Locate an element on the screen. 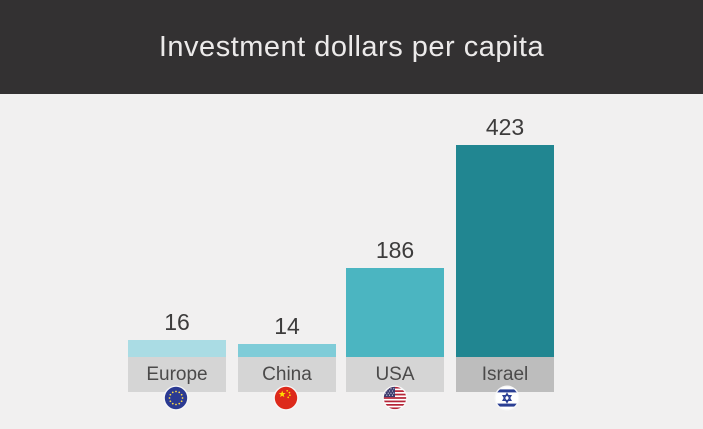 The image size is (703, 429). chart-title: Investment dollars per capita is located at coordinates (351, 46).